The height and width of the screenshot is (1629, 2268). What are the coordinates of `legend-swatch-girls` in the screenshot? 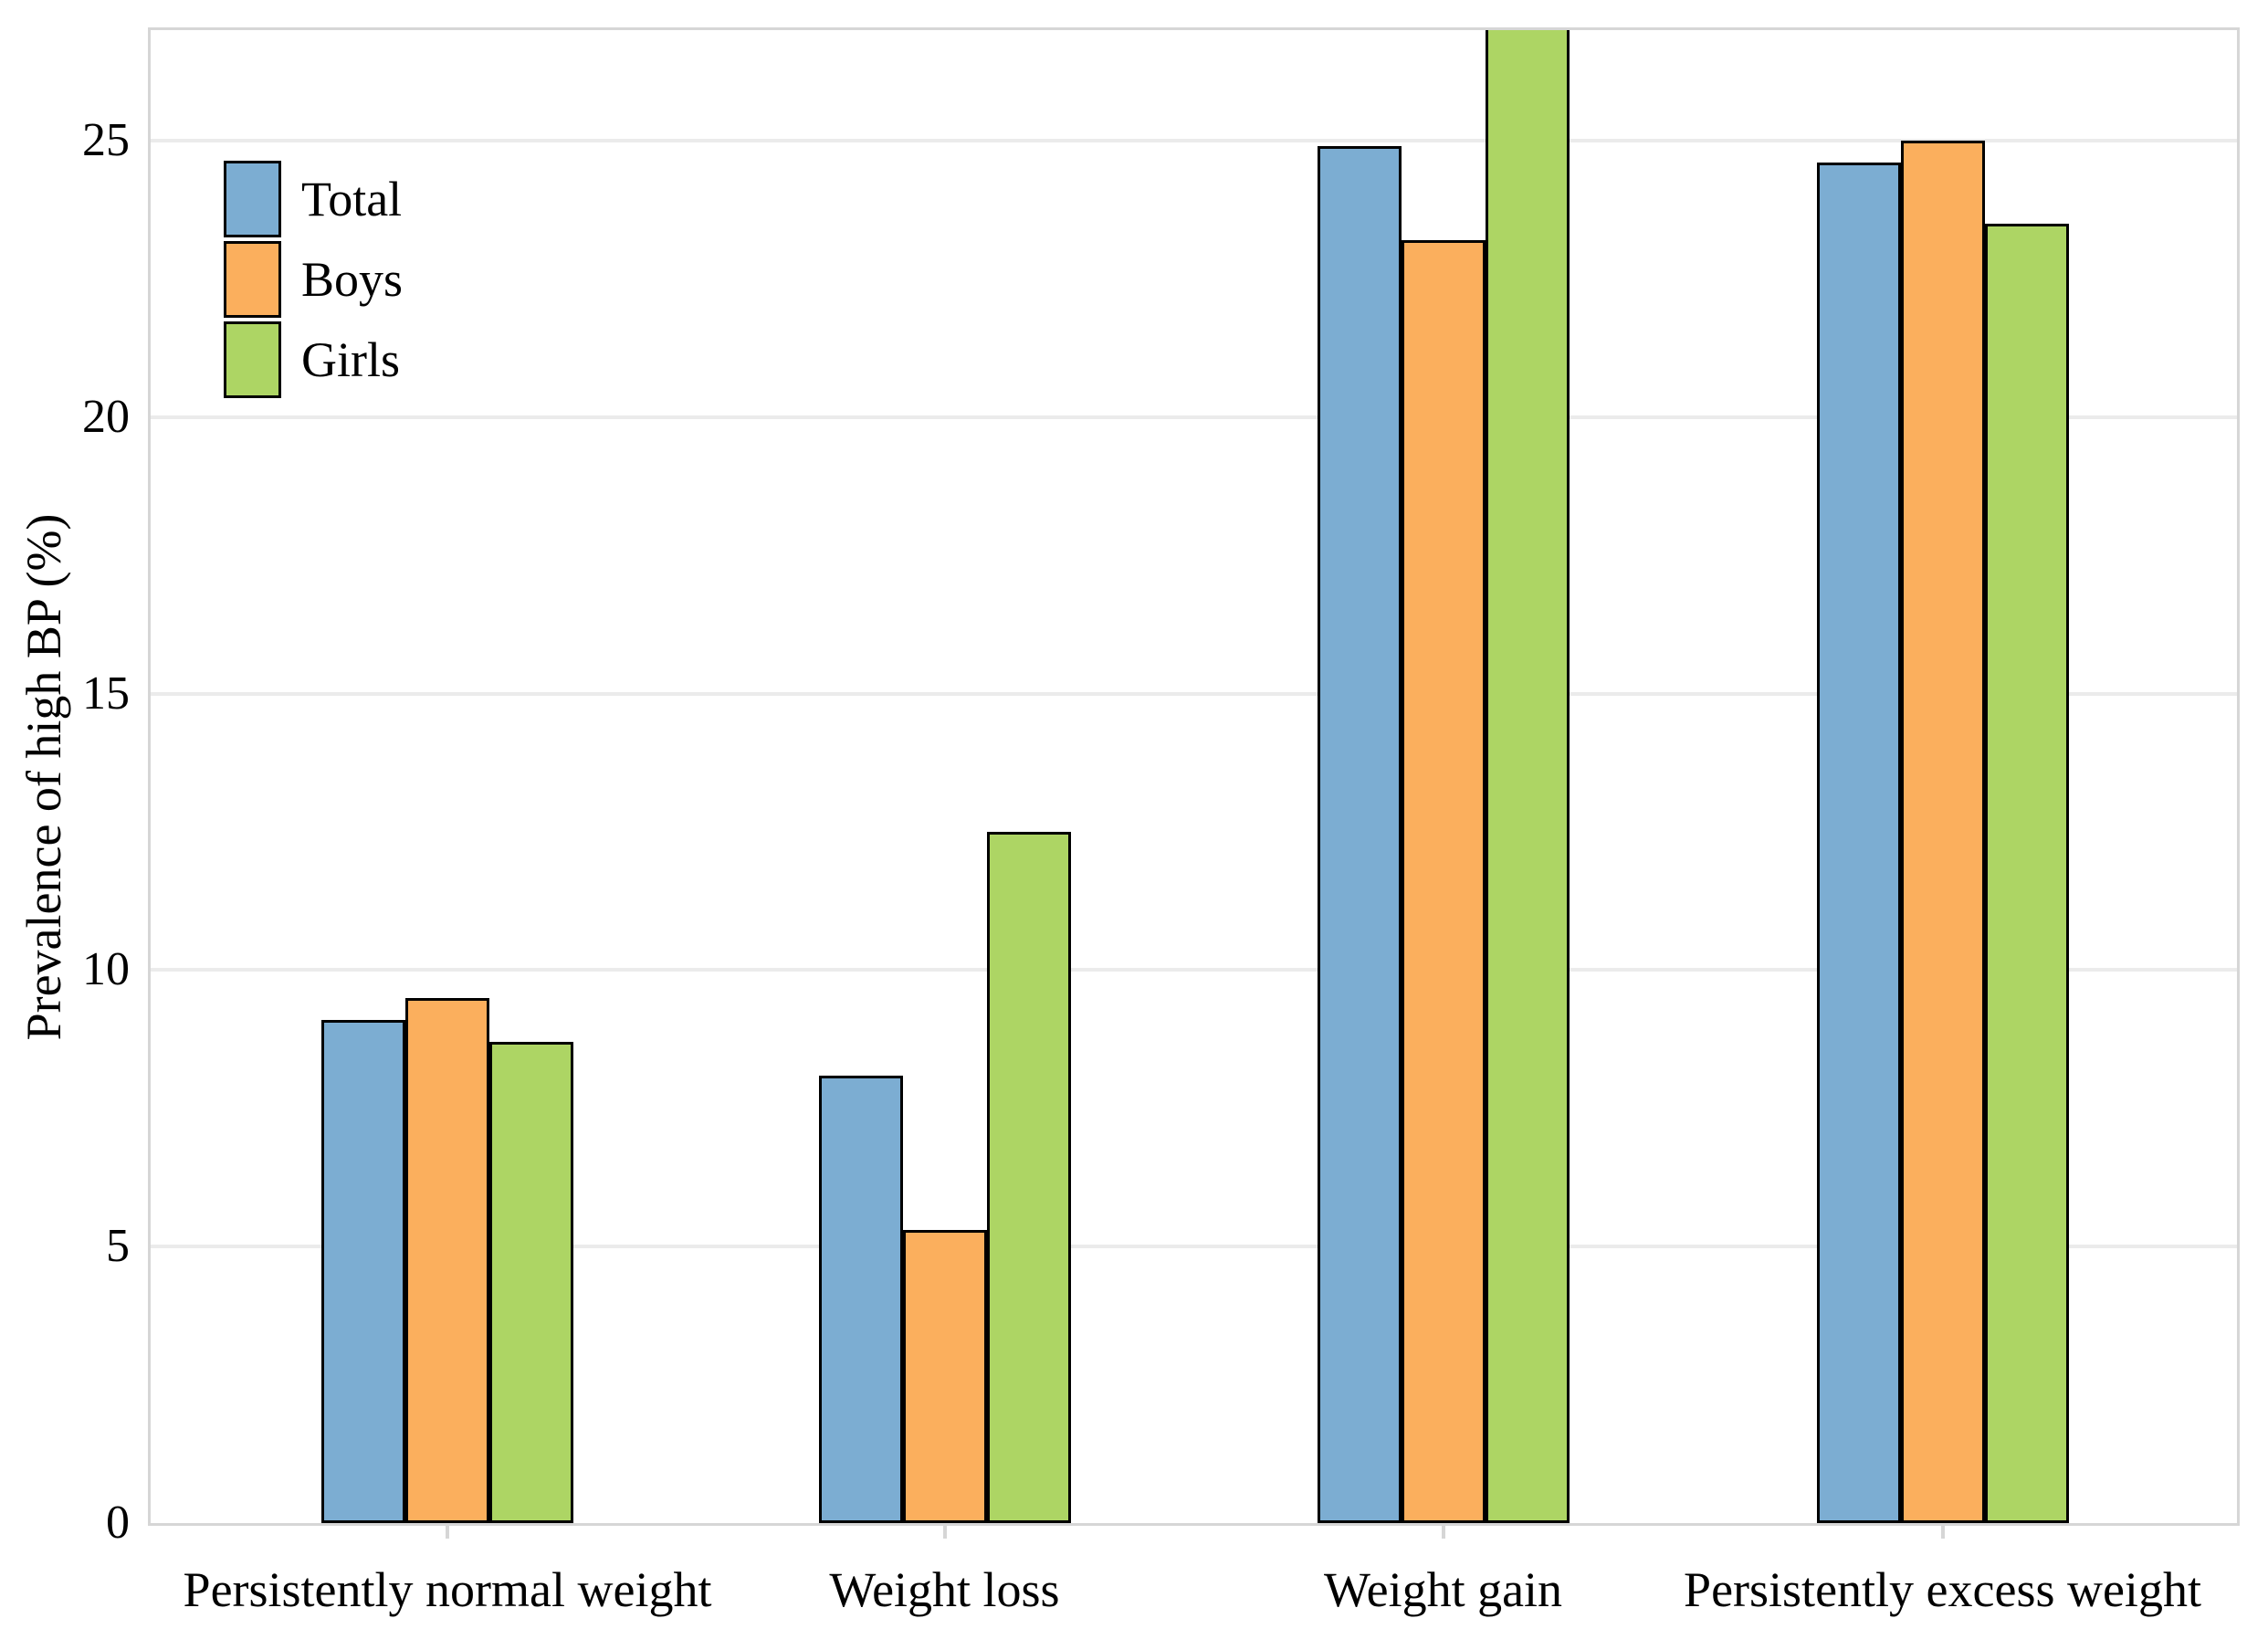 It's located at (253, 359).